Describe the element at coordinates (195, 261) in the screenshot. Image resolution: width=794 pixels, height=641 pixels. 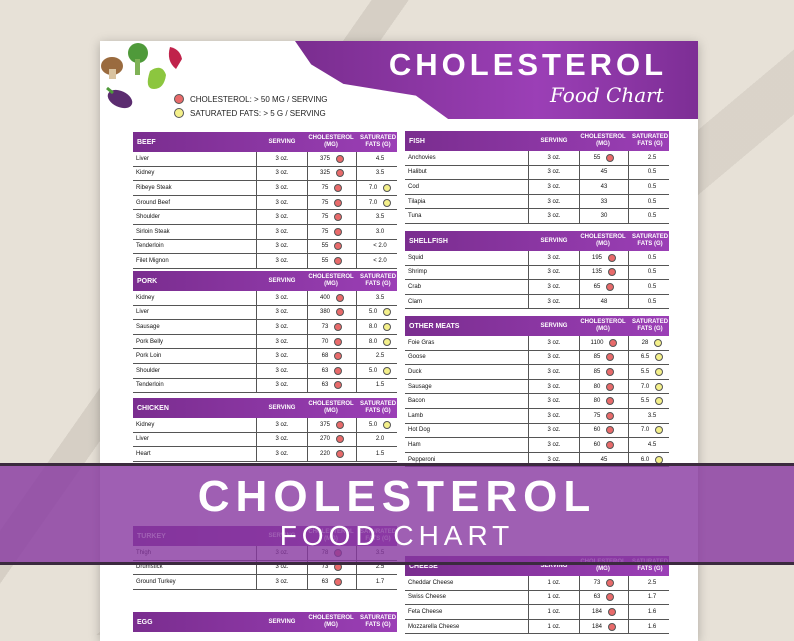
I see `food-name: Filet Mignon` at that location.